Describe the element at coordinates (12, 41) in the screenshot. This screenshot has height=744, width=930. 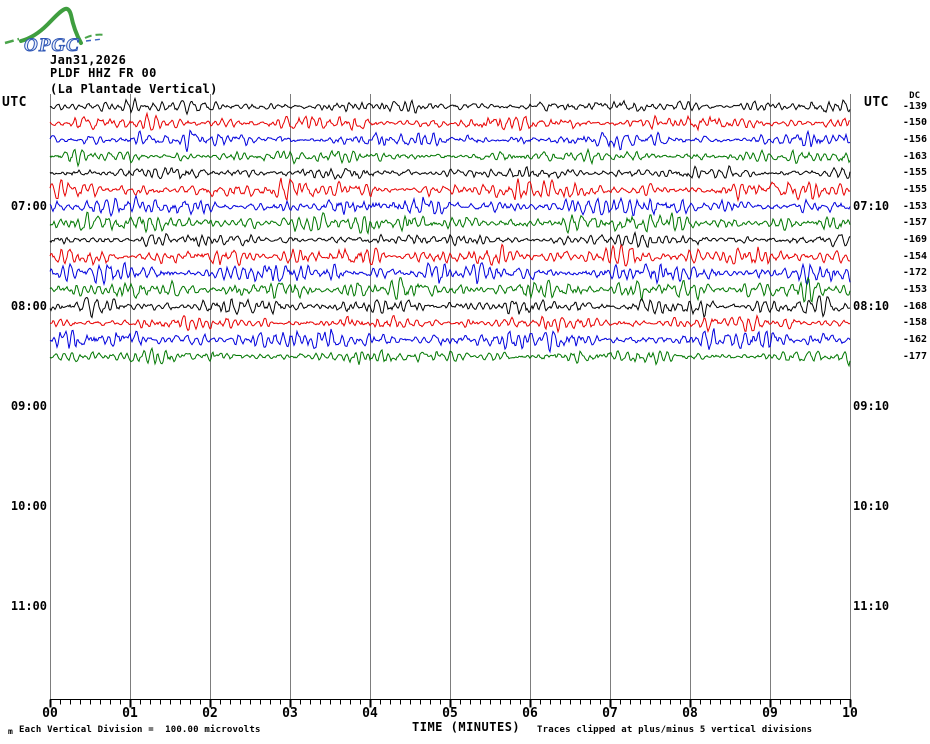
I see `logo-left-dash` at that location.